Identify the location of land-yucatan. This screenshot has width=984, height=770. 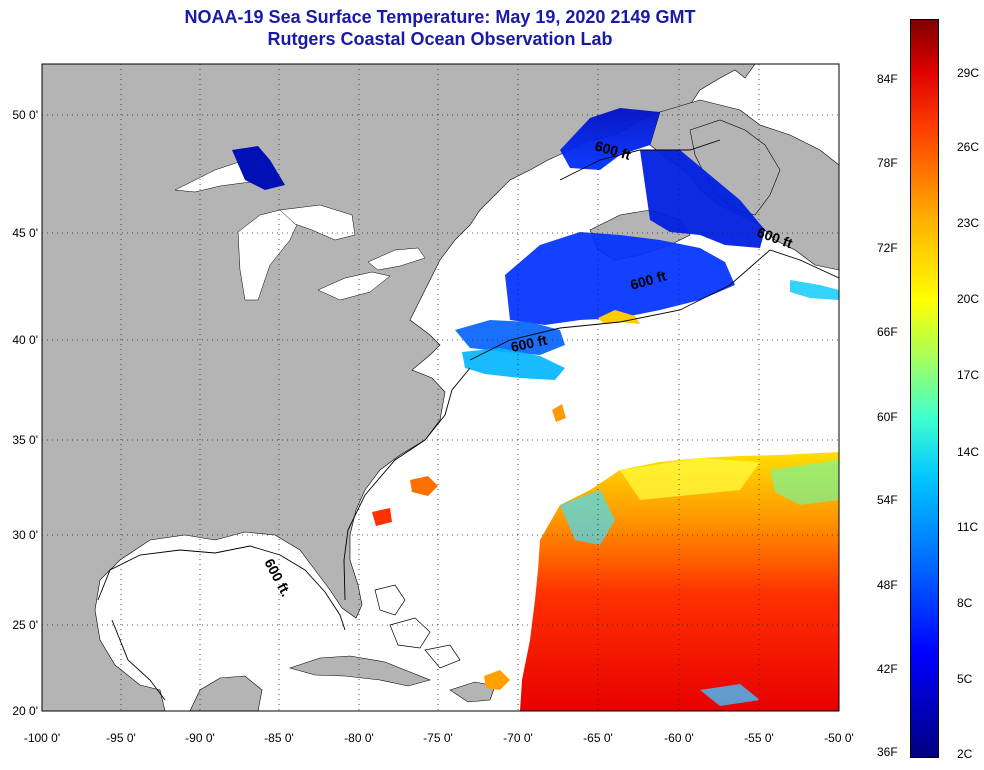
(226, 693).